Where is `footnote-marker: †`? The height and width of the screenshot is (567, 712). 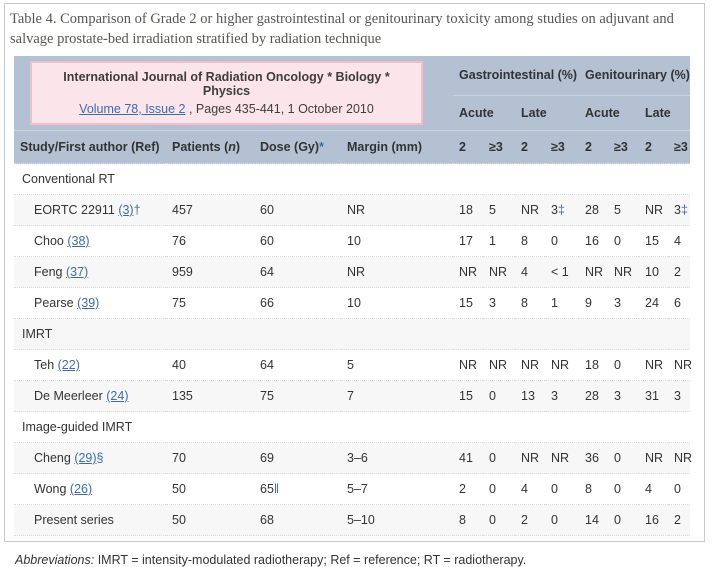 footnote-marker: † is located at coordinates (137, 210).